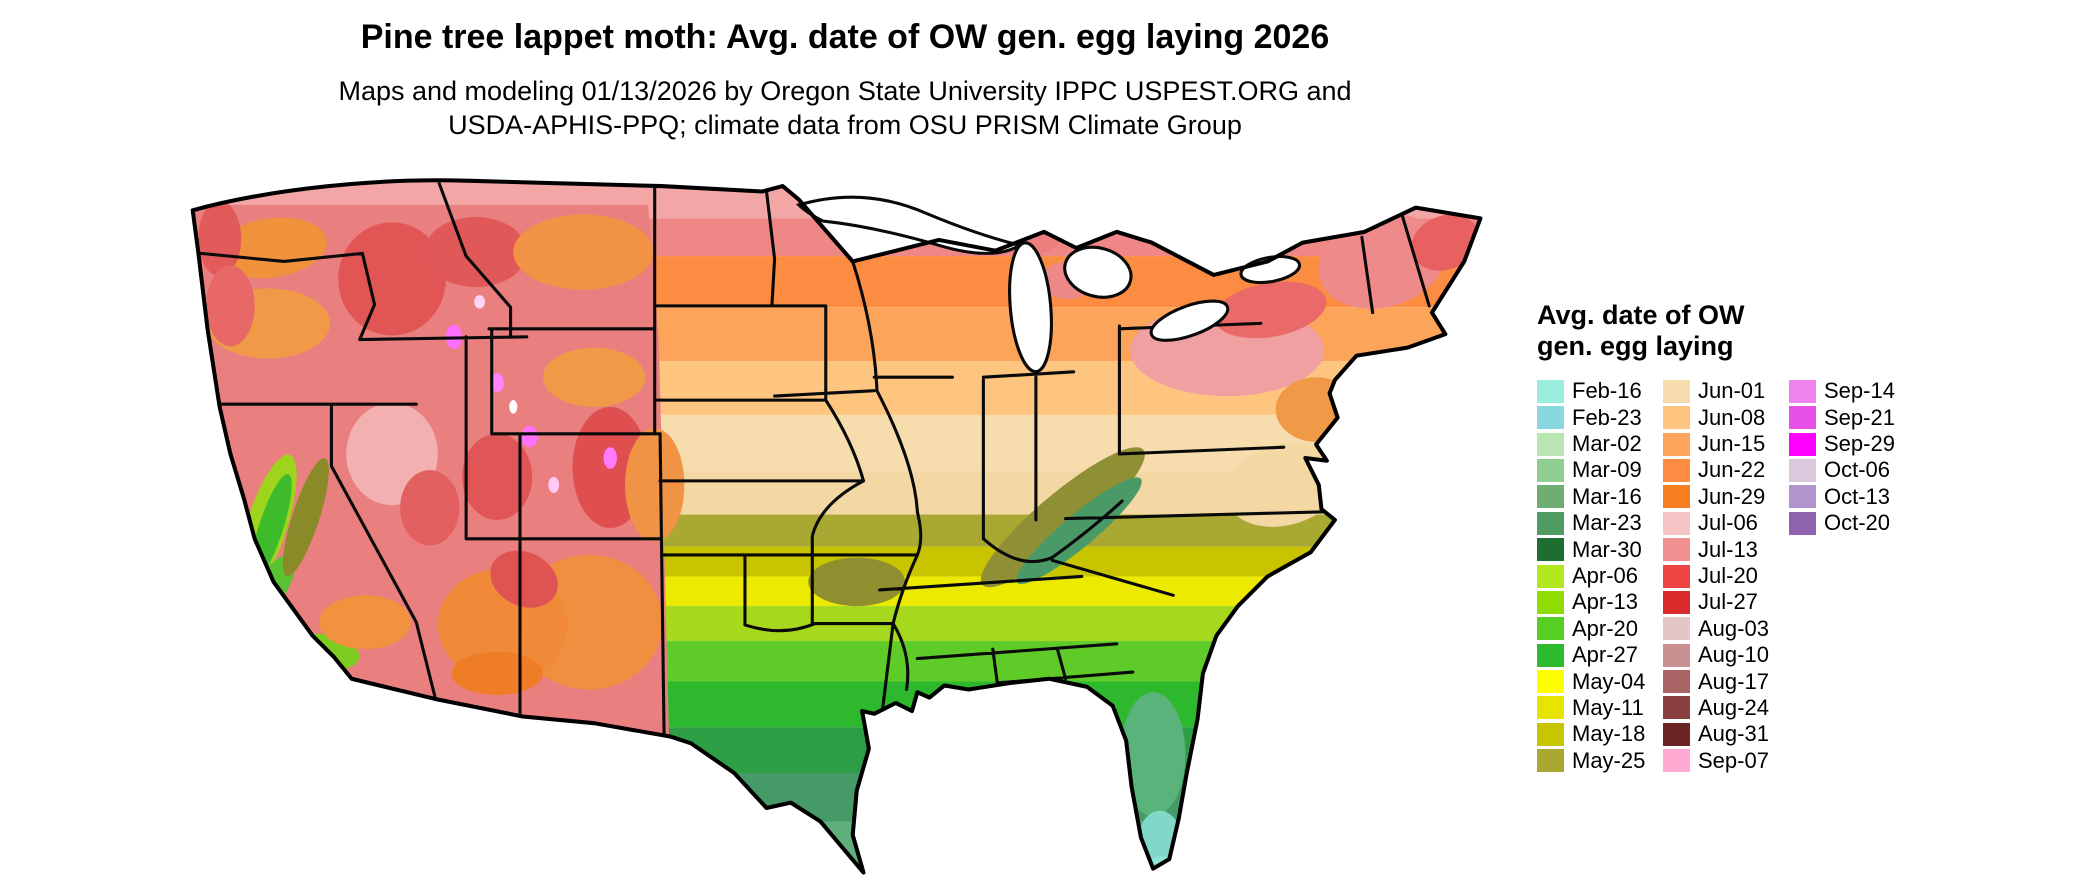  I want to click on legend-entry: Mar-02, so click(1593, 444).